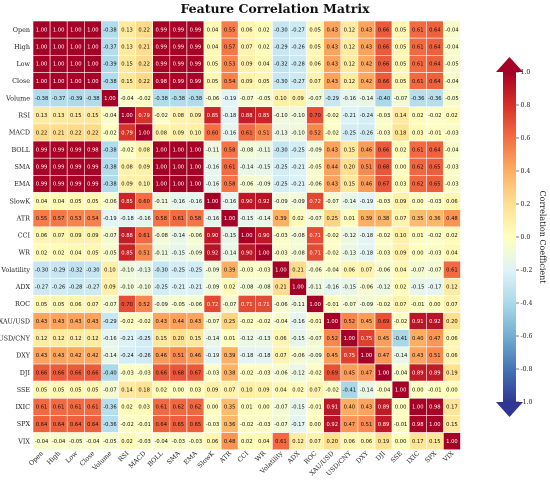 This screenshot has width=550, height=489. I want to click on cell-value-label: 0.66, so click(384, 65).